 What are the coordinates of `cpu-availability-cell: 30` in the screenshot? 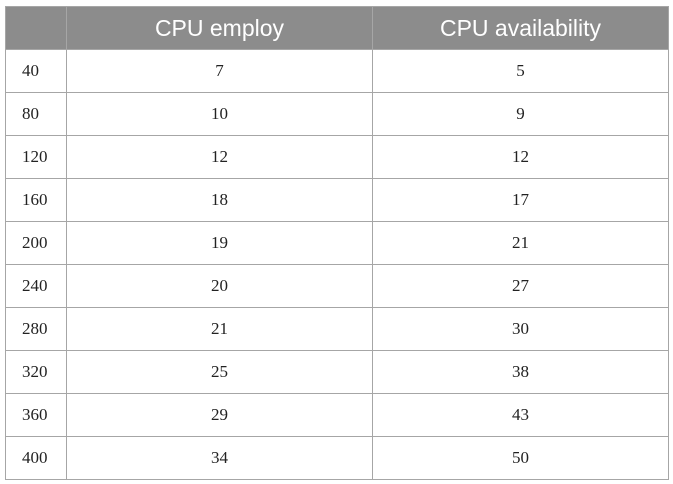 It's located at (520, 329).